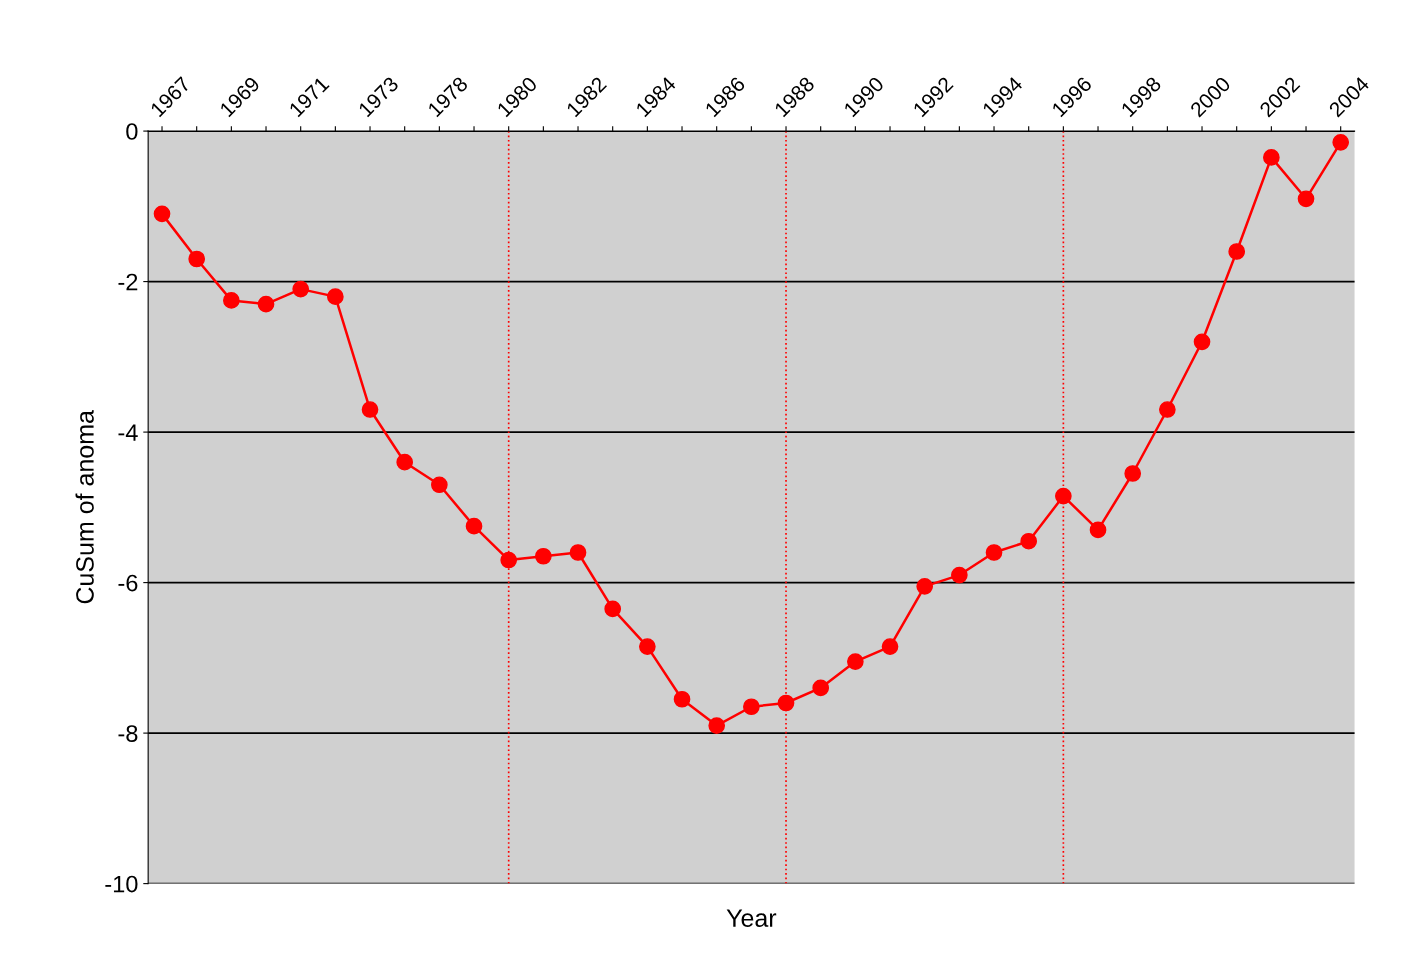 This screenshot has height=971, width=1411. Describe the element at coordinates (128, 282) in the screenshot. I see `y-tick-label: -2` at that location.